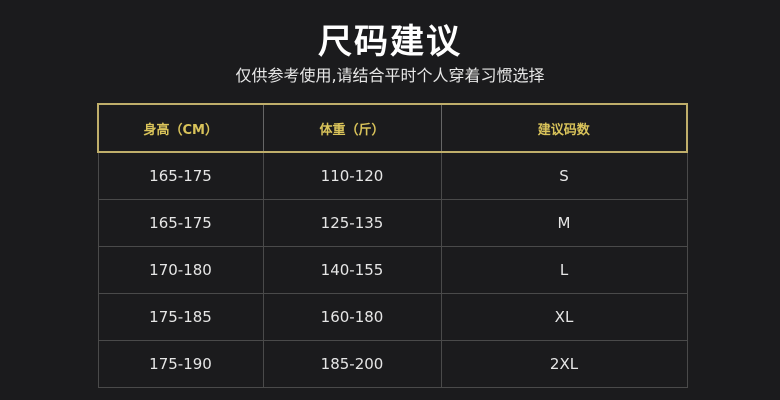  Describe the element at coordinates (352, 317) in the screenshot. I see `weight-cell: 160-180` at that location.